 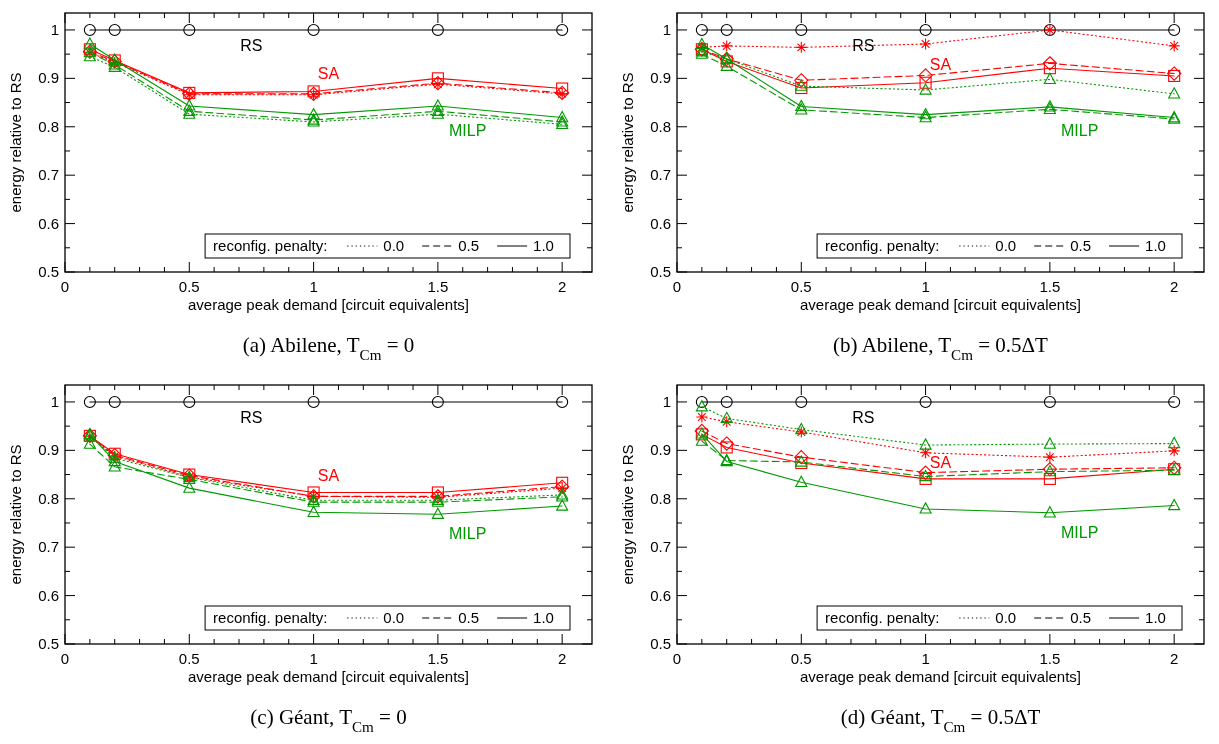 What do you see at coordinates (940, 720) in the screenshot?
I see `text: (d) Géant, T$_{Cm}$ = 0.5ΔT` at bounding box center [940, 720].